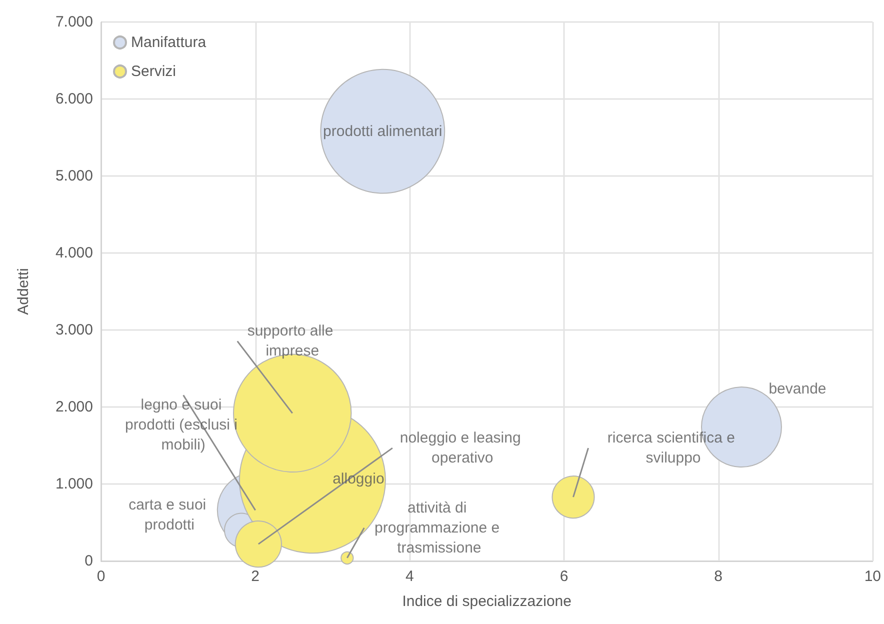  I want to click on x-tick-label: 10, so click(872, 576).